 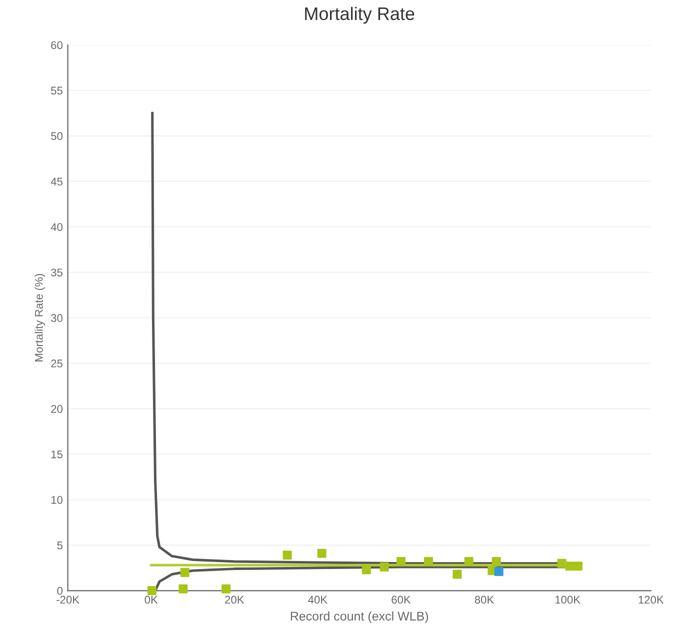 I want to click on chart-title: Mortality Rate, so click(x=359, y=15).